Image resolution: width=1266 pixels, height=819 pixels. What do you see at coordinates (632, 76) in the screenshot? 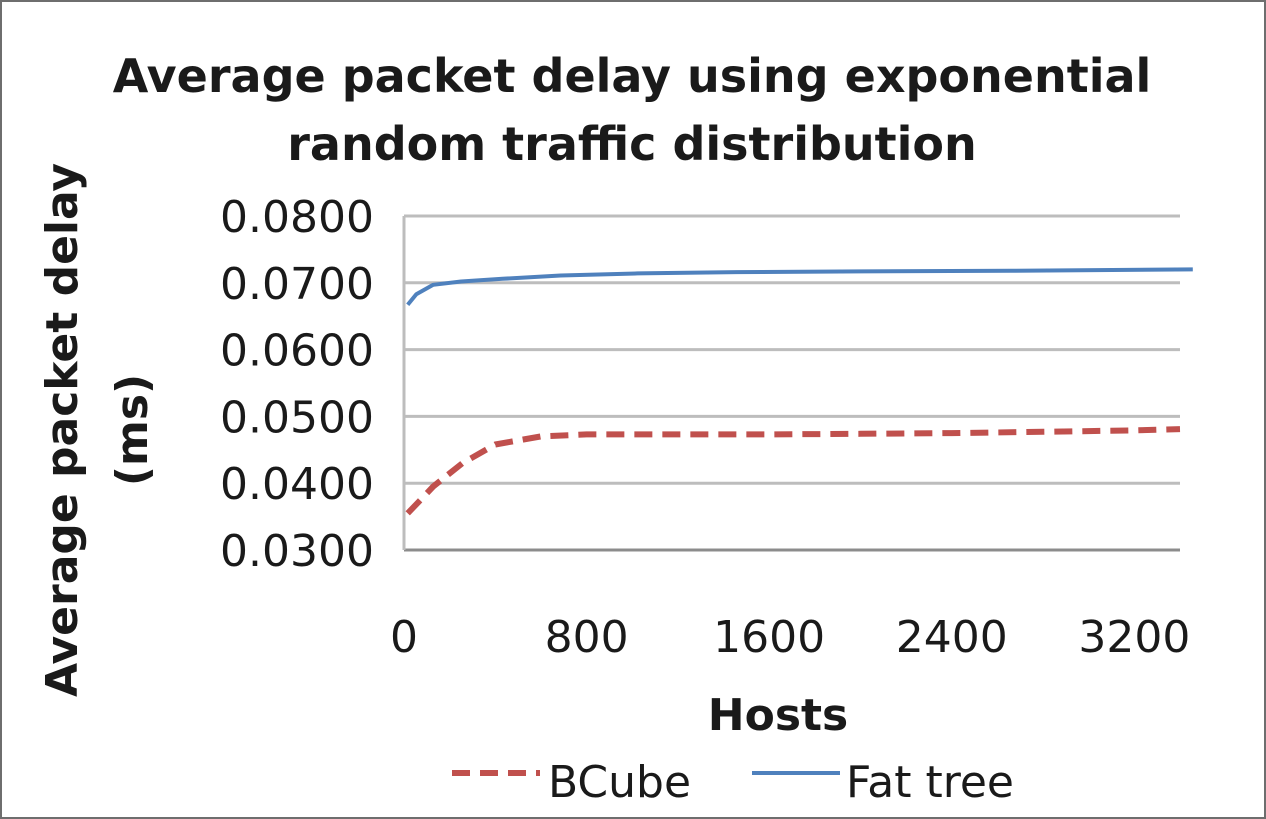
I see `chart-title-line-1: Average packet delay using exponential` at bounding box center [632, 76].